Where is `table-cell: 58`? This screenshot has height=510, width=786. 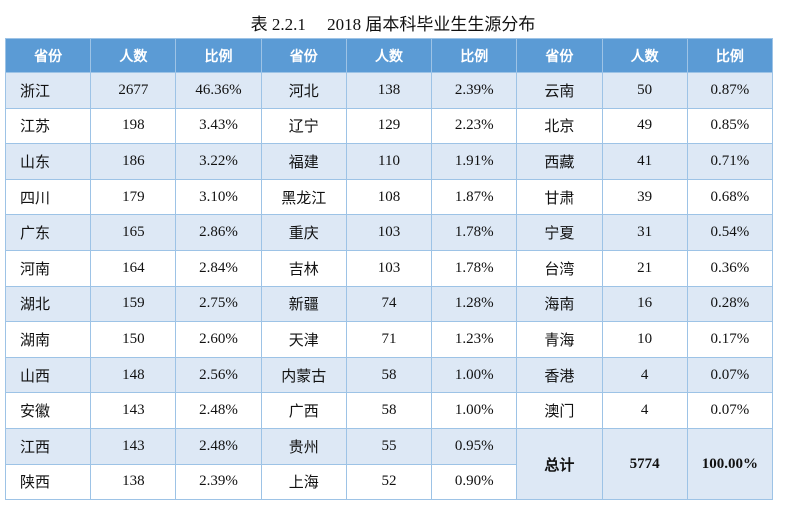 table-cell: 58 is located at coordinates (389, 375).